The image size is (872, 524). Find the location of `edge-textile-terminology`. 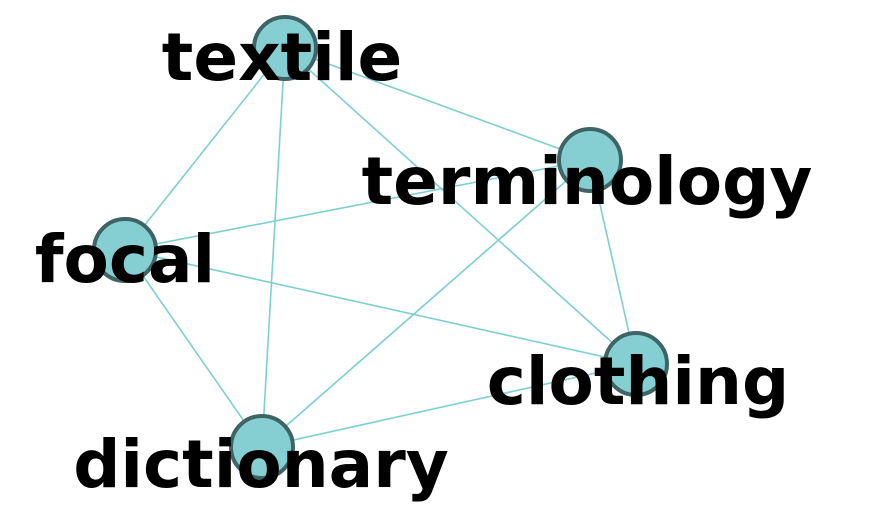

edge-textile-terminology is located at coordinates (437, 104).